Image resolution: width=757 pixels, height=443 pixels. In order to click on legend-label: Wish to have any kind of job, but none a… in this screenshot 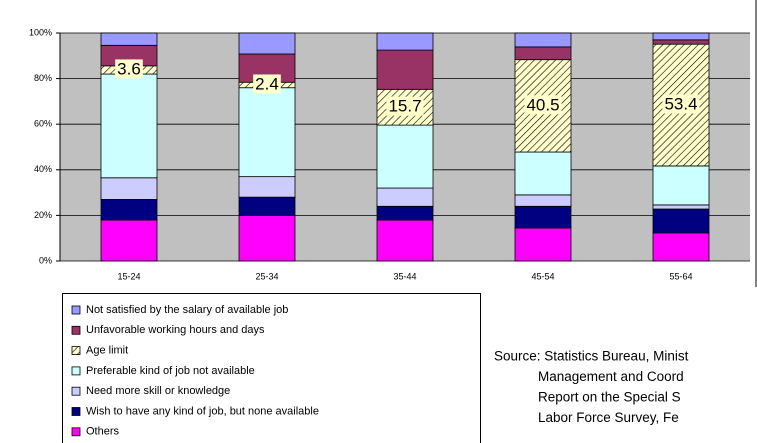, I will do `click(202, 411)`.